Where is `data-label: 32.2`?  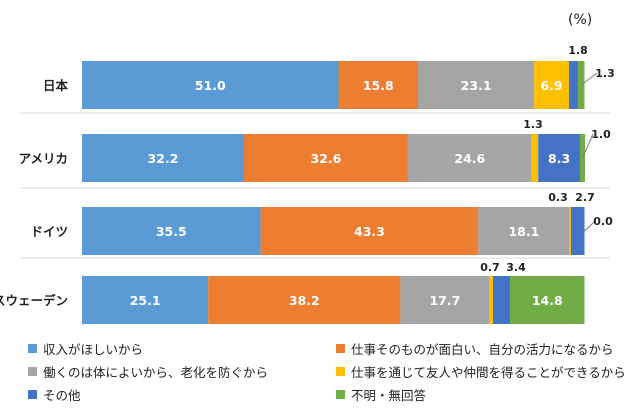
data-label: 32.2 is located at coordinates (163, 158).